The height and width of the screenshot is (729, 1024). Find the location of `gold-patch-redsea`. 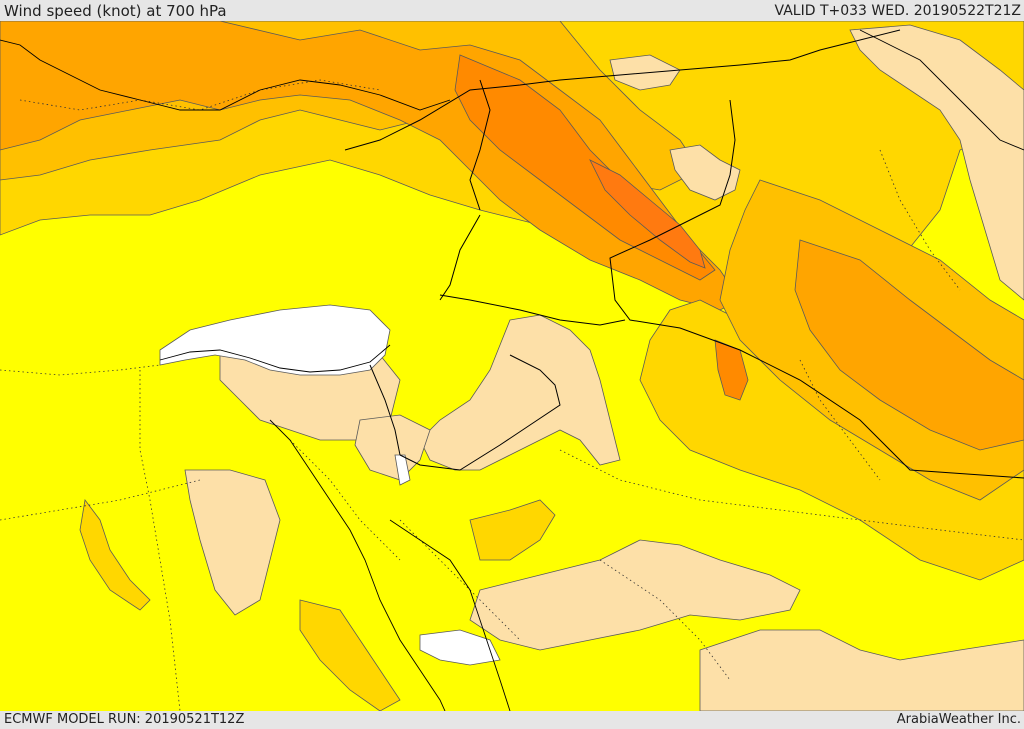

gold-patch-redsea is located at coordinates (350, 655).